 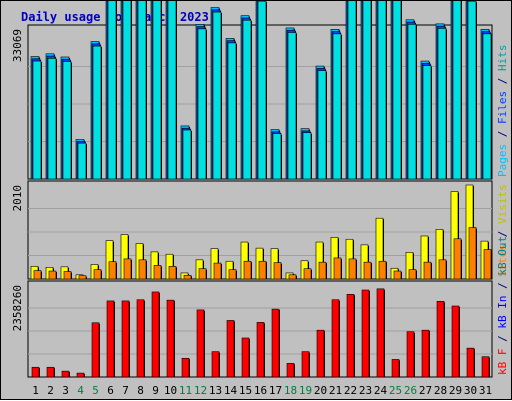 I want to click on x-tick-label: 24, so click(x=381, y=390).